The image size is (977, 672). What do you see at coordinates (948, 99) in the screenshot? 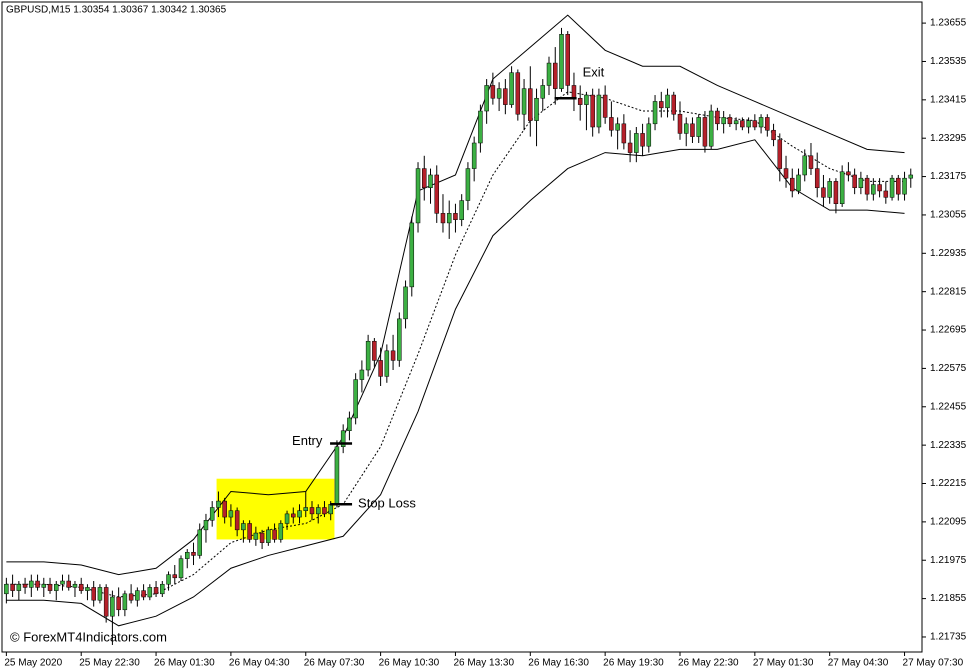
I see `y-tick-label: 1.23415` at bounding box center [948, 99].